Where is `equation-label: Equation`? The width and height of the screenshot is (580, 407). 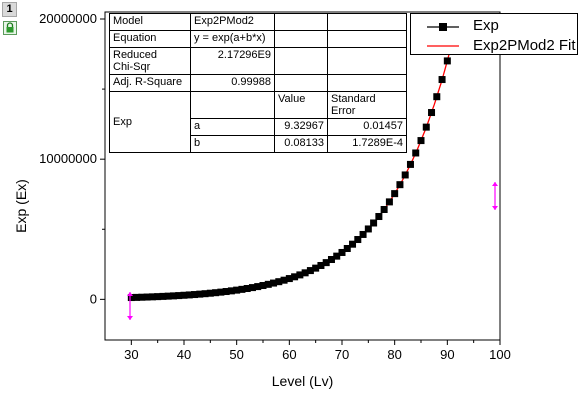 equation-label: Equation is located at coordinates (150, 39).